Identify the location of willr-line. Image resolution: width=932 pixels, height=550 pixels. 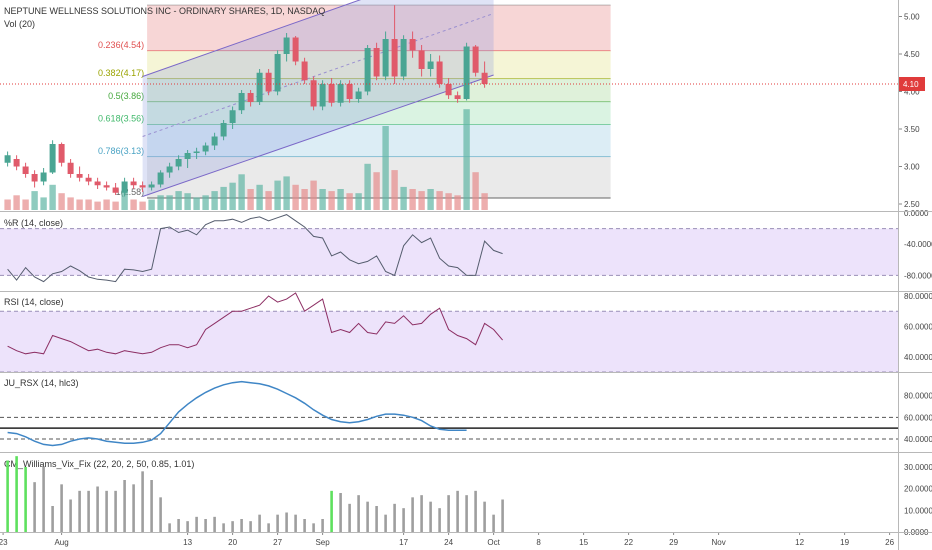
(255, 248).